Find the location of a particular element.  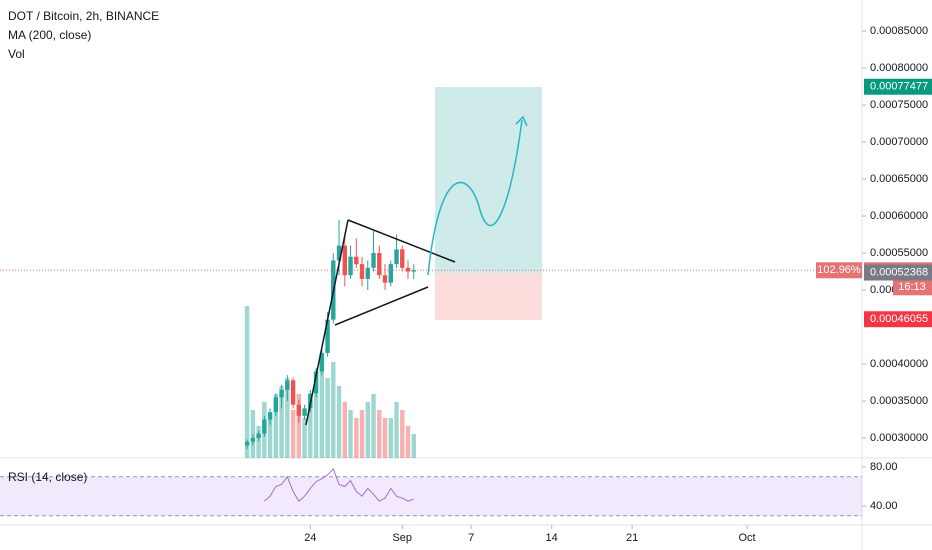

rsi-label: RSI (14, close) is located at coordinates (47, 477).